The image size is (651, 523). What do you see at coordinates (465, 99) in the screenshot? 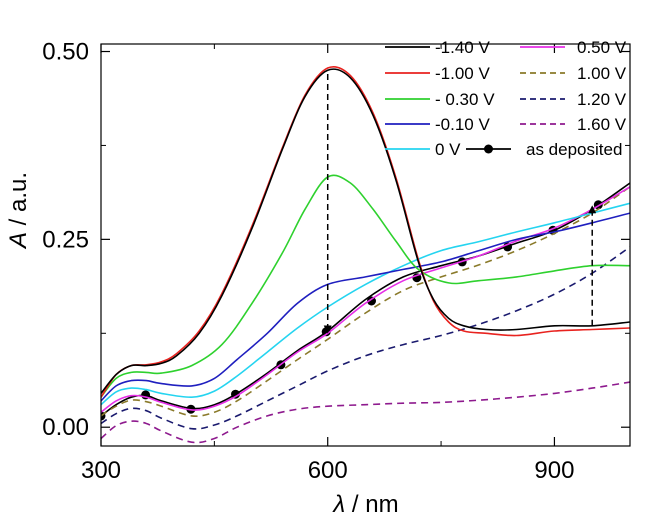
I see `legend-label: - 0.30 V` at bounding box center [465, 99].